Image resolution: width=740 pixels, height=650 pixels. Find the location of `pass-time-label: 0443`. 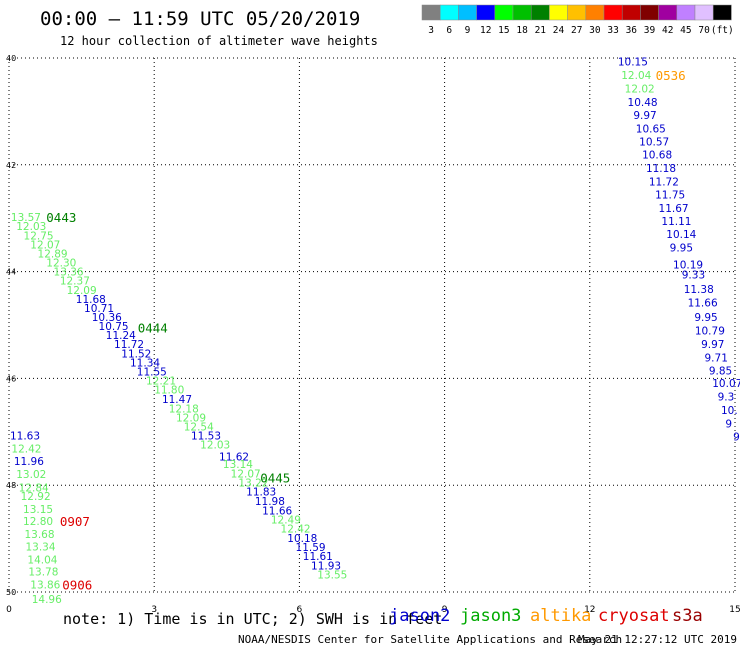

pass-time-label: 0443 is located at coordinates (61, 217).